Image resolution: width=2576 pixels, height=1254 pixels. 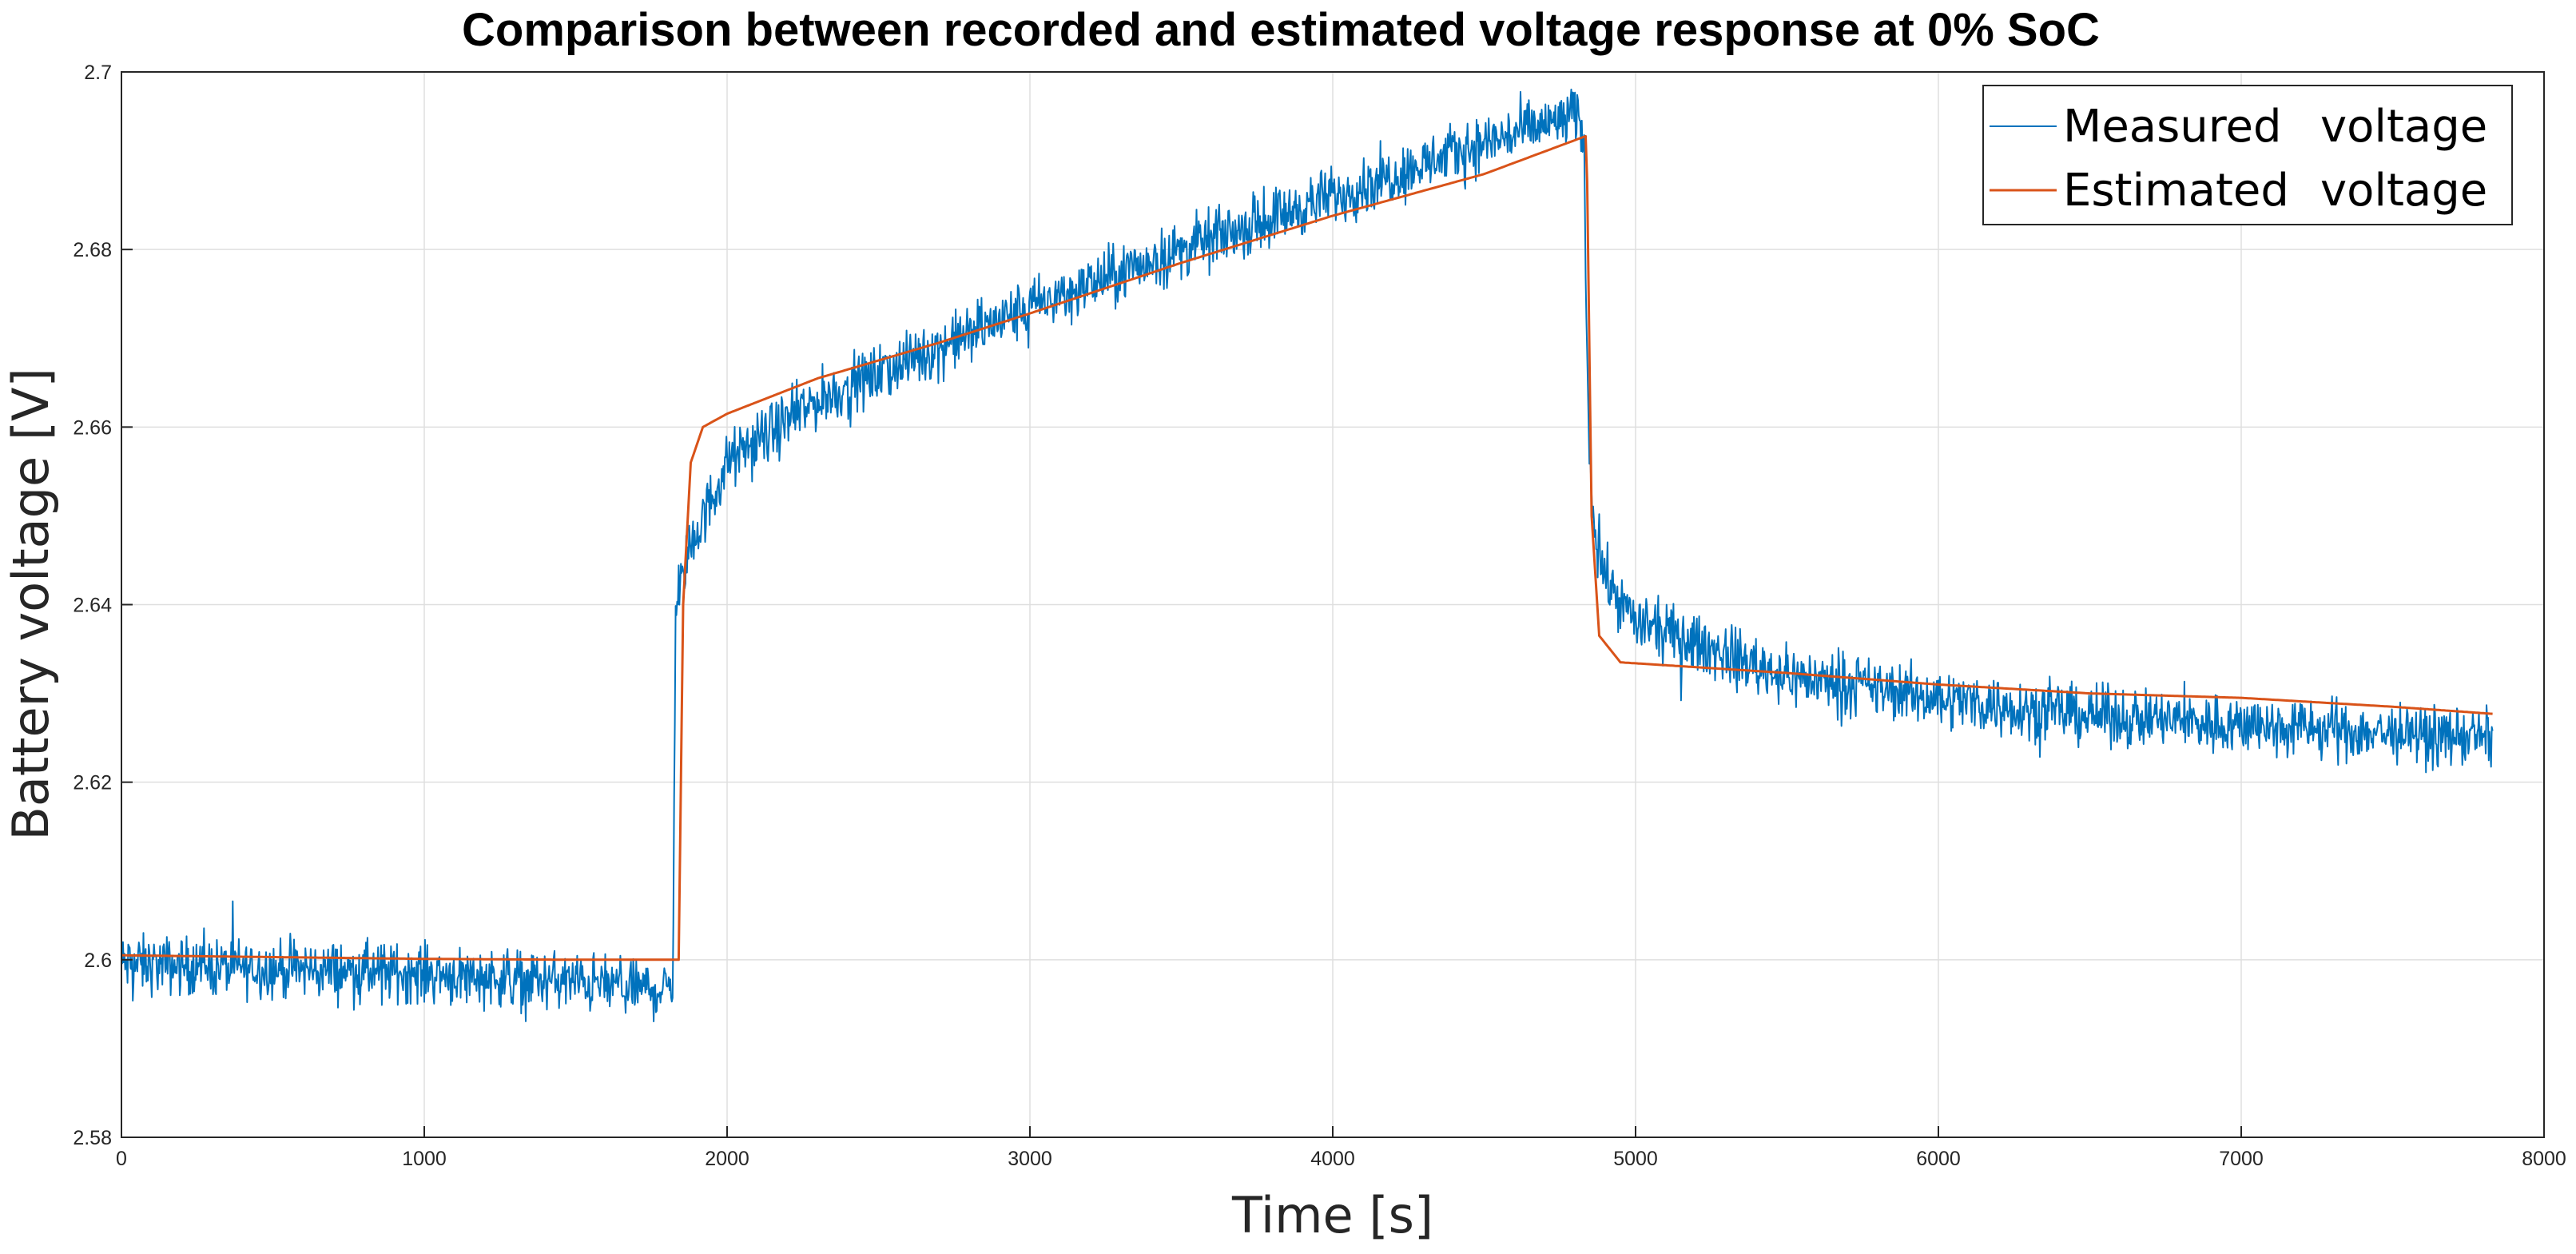 What do you see at coordinates (1938, 1159) in the screenshot?
I see `x-tick-label: 6000` at bounding box center [1938, 1159].